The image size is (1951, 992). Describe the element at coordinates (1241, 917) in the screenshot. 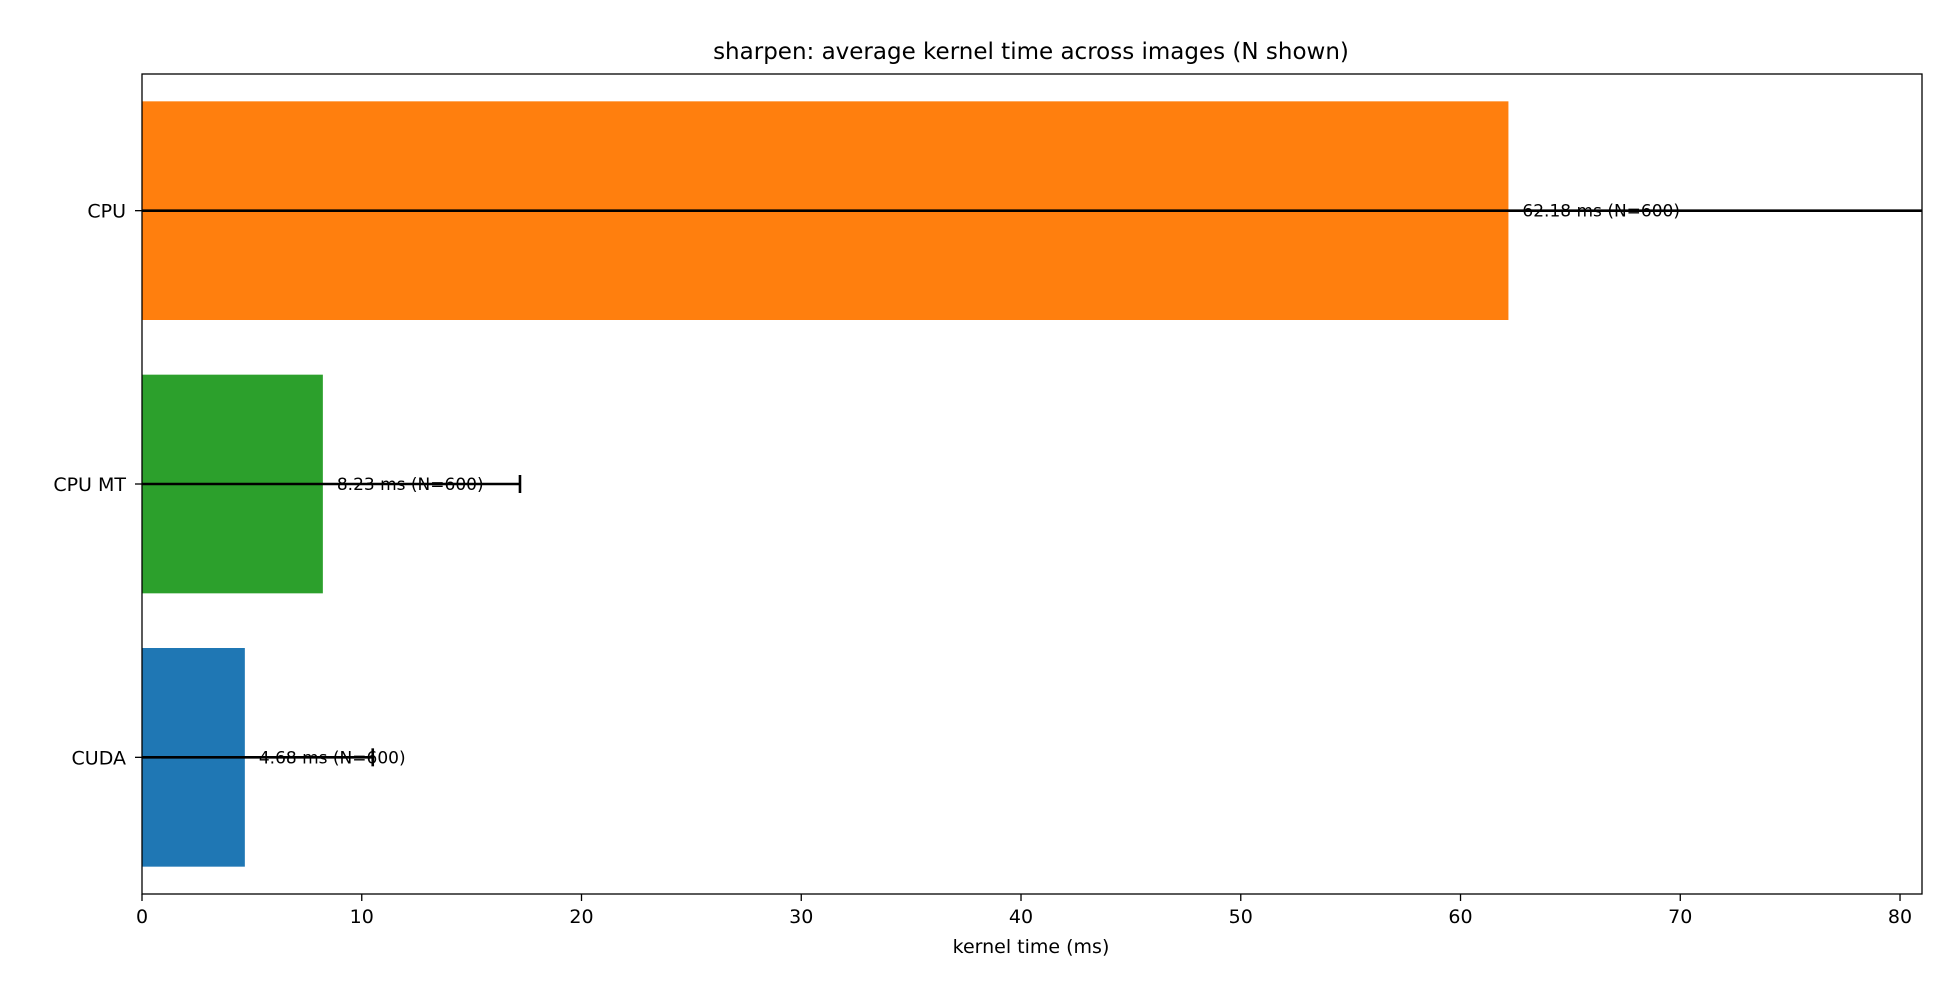

I see `x-tick-label: 50` at that location.